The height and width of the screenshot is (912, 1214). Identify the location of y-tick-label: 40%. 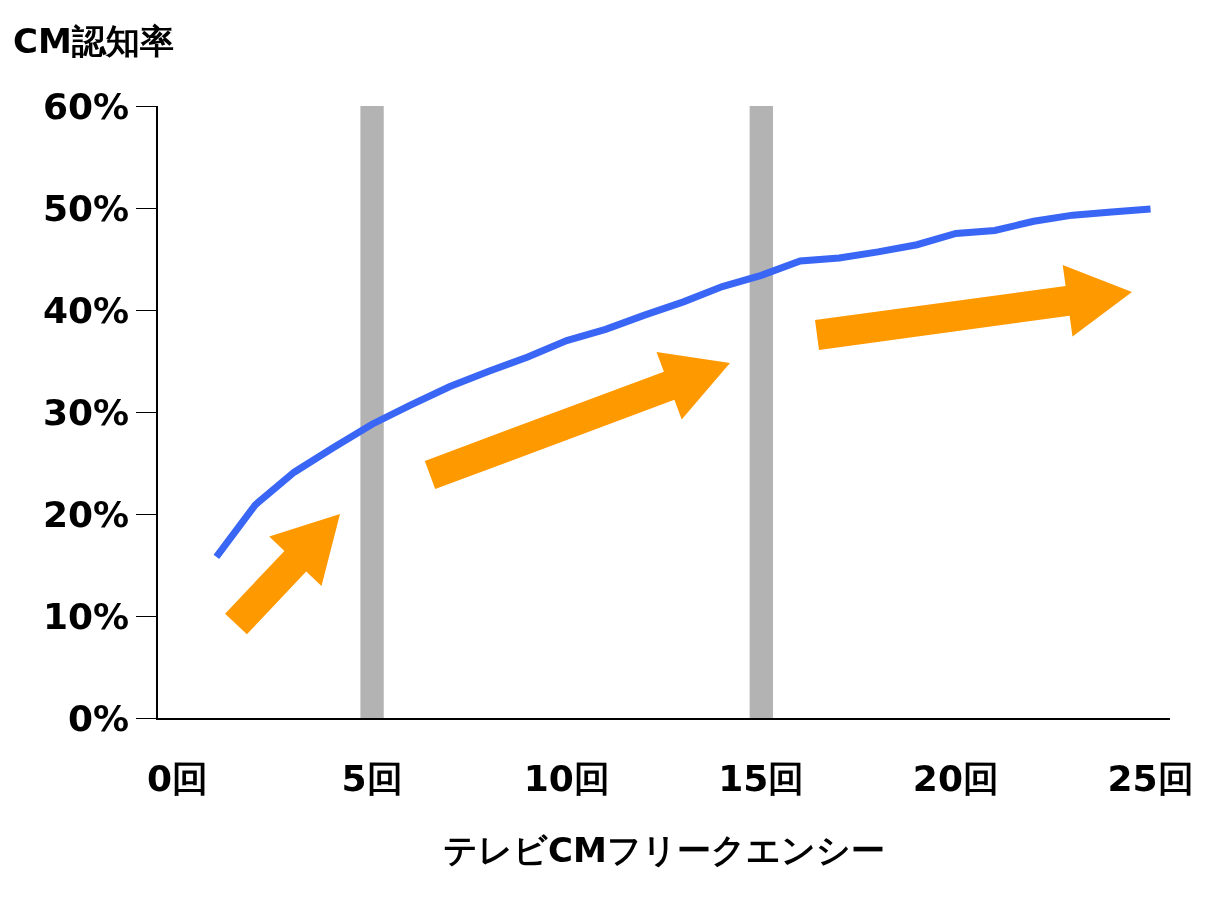
(86, 310).